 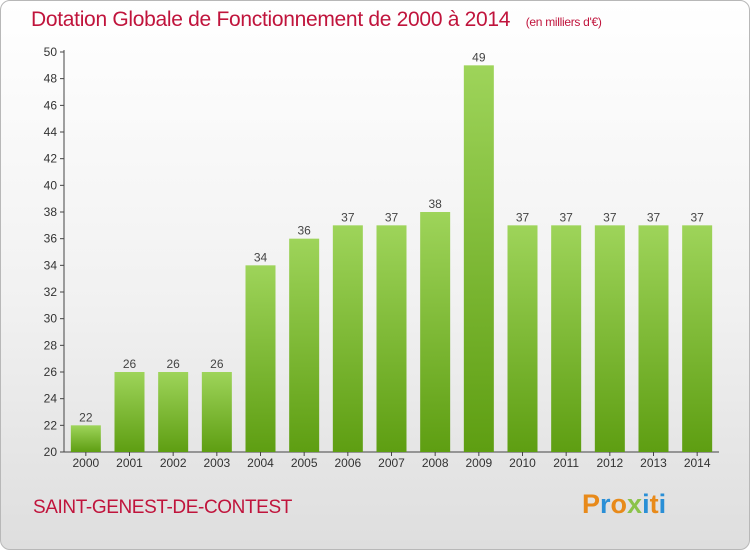 I want to click on y-tick-label: 42, so click(x=51, y=159).